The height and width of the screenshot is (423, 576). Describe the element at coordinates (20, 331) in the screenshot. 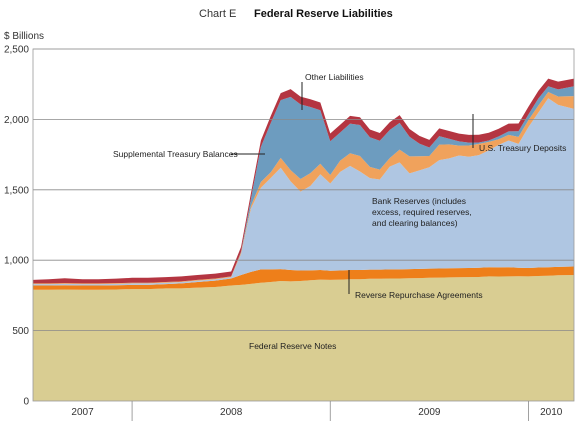

I see `y-tick-label: 500` at that location.